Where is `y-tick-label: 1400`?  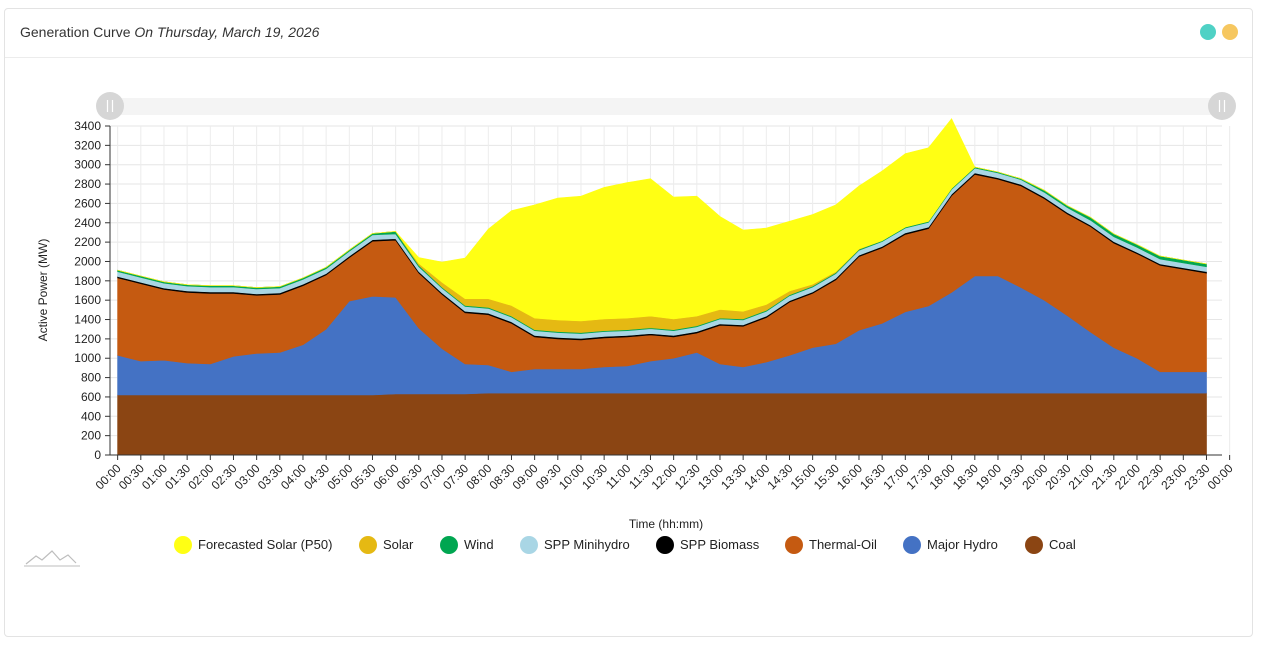 y-tick-label: 1400 is located at coordinates (87, 320).